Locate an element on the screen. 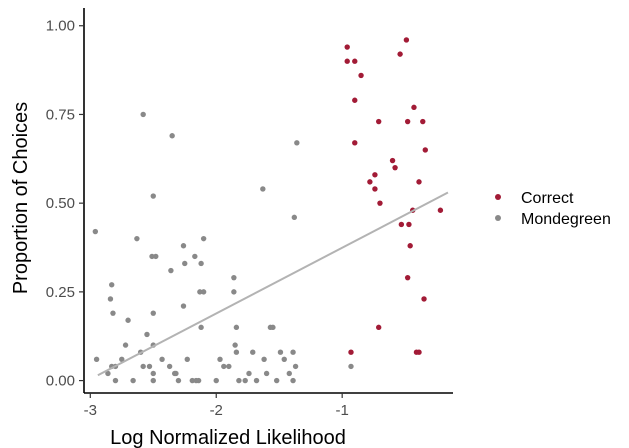 This screenshot has height=448, width=629. legend: Correct Mondegreen is located at coordinates (553, 209).